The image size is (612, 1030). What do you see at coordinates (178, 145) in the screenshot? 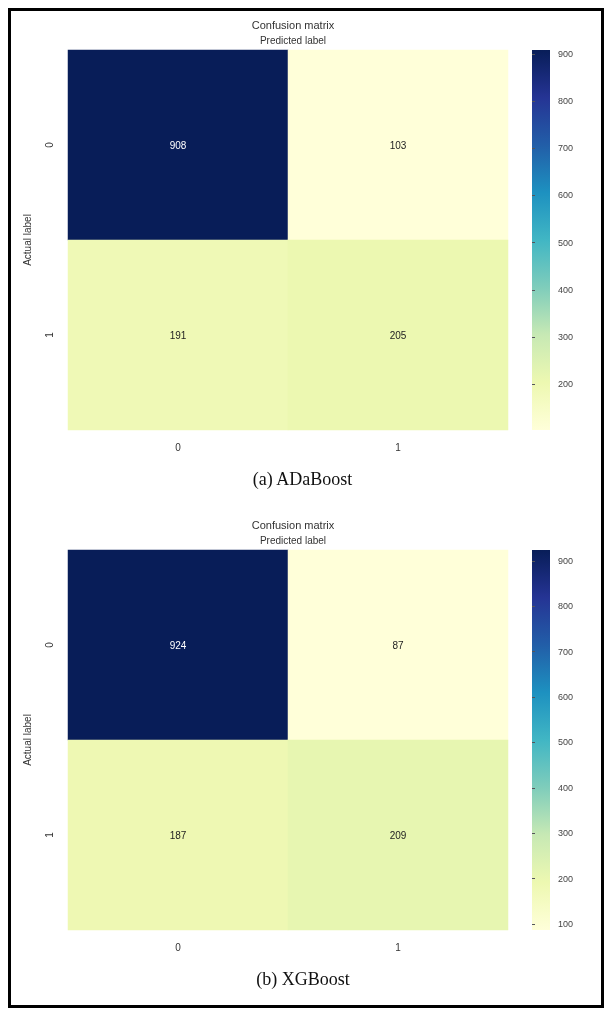
I see `data-label: 908` at bounding box center [178, 145].